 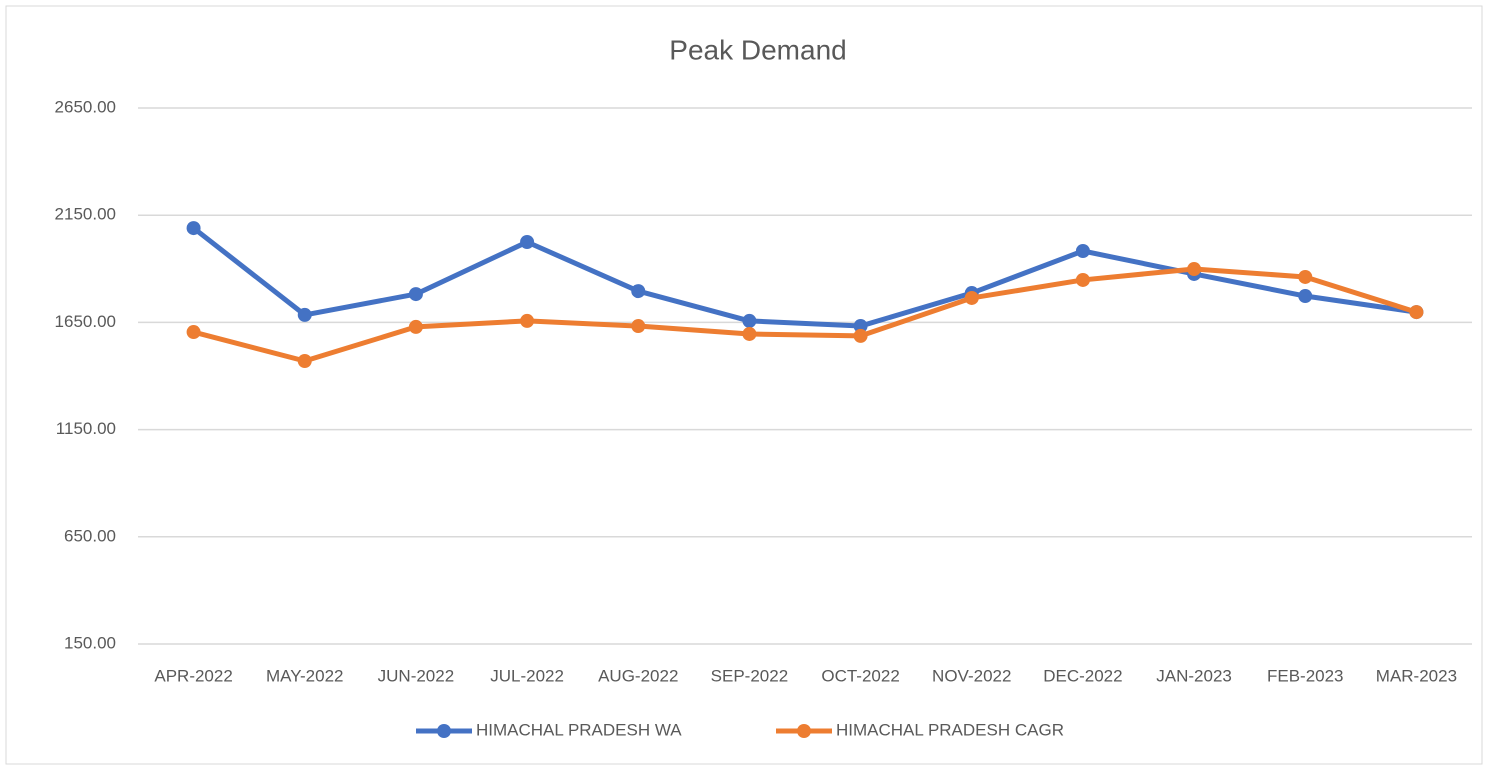 What do you see at coordinates (85, 106) in the screenshot?
I see `y-tick-label: 2650.00` at bounding box center [85, 106].